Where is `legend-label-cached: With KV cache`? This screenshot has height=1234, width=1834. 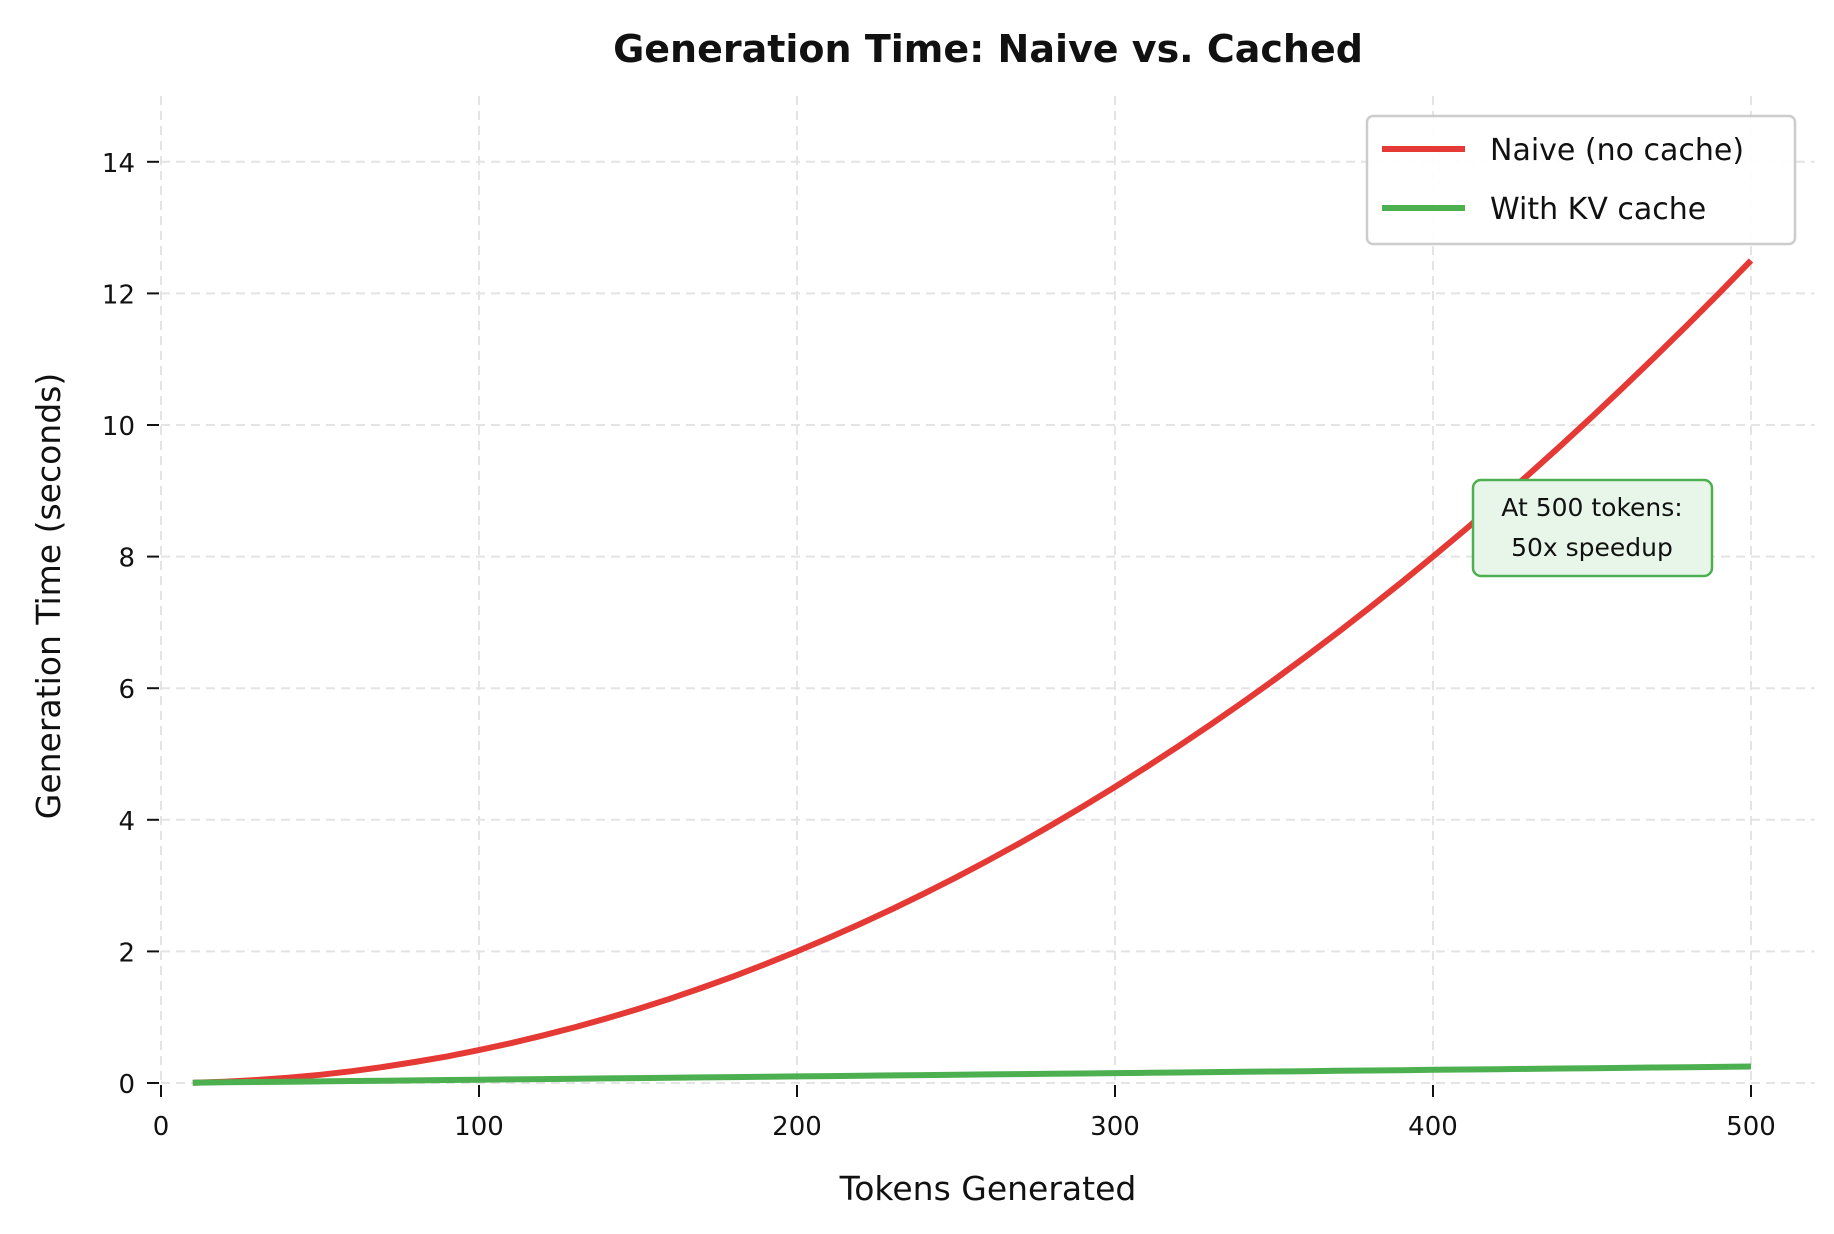
legend-label-cached: With KV cache is located at coordinates (1598, 209).